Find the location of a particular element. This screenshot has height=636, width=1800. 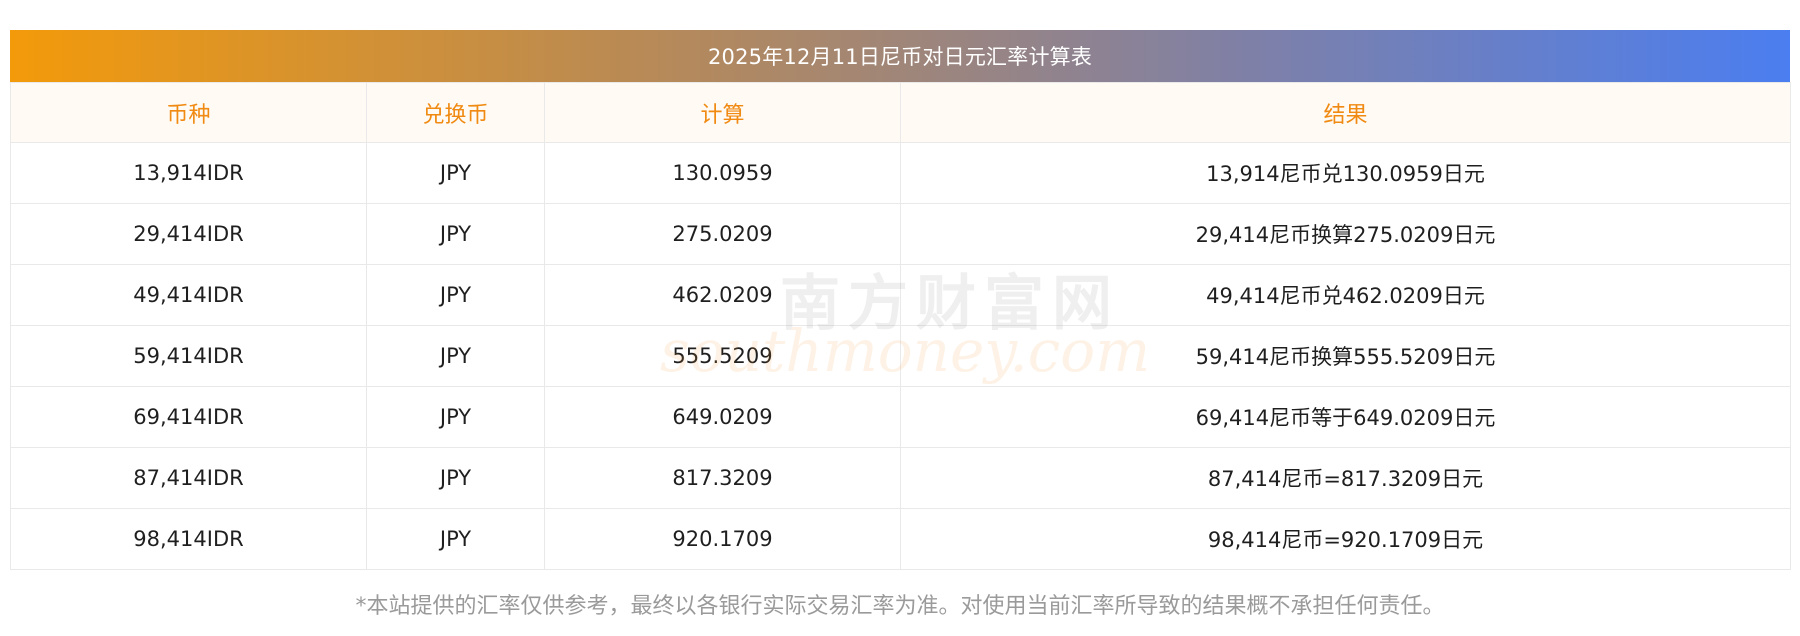

cell-result: 29,414尼币换算275.0209日元 is located at coordinates (1345, 234).